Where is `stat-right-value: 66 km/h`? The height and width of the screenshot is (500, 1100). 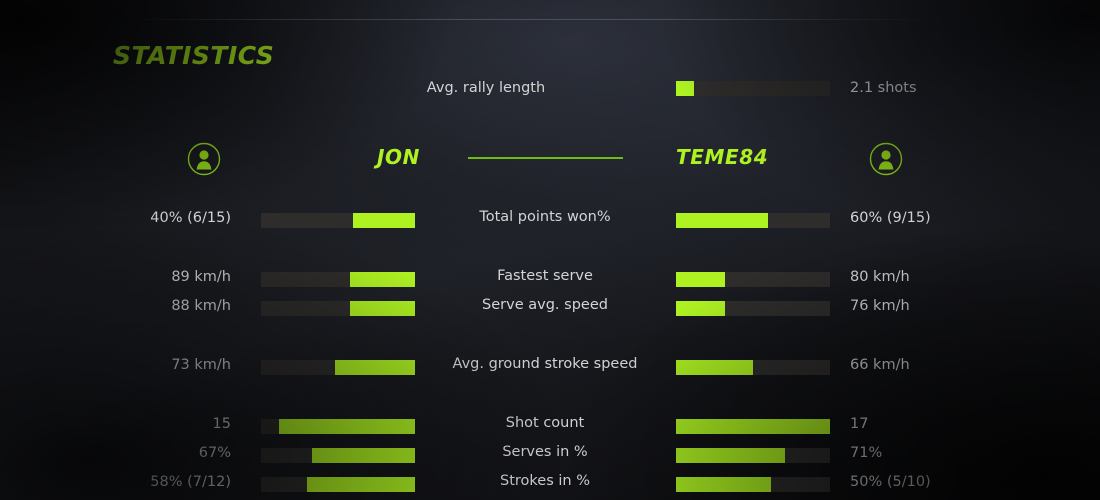 stat-right-value: 66 km/h is located at coordinates (880, 365).